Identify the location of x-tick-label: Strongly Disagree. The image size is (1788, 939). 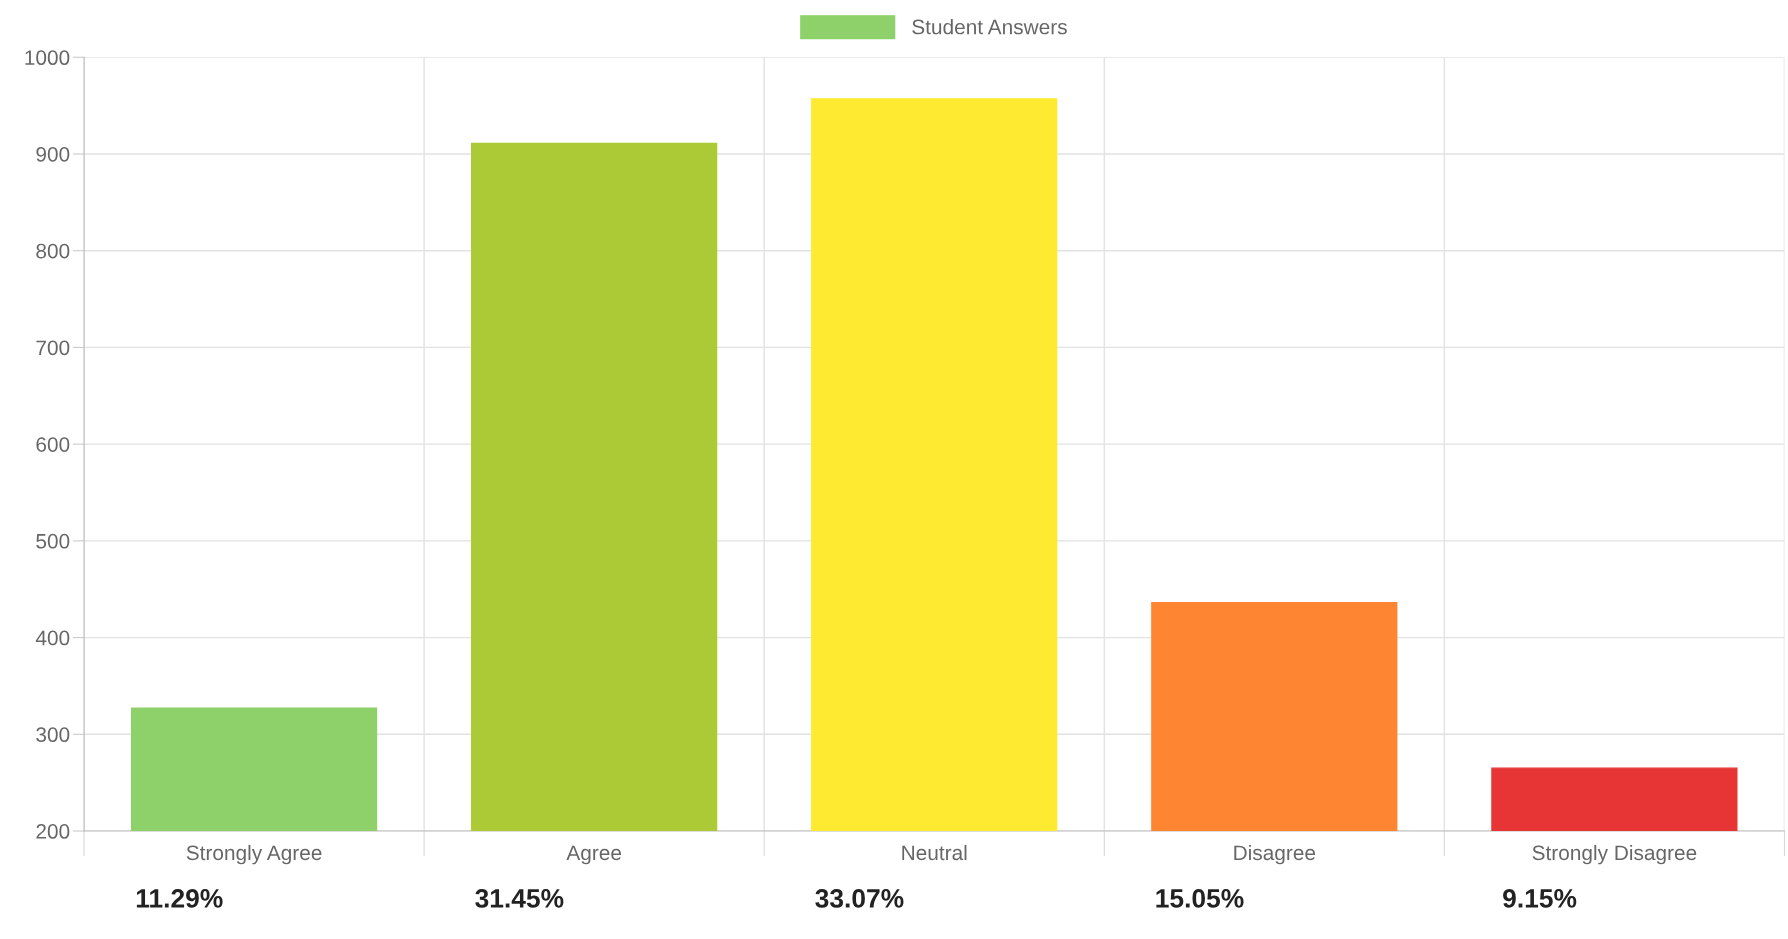
(1614, 854).